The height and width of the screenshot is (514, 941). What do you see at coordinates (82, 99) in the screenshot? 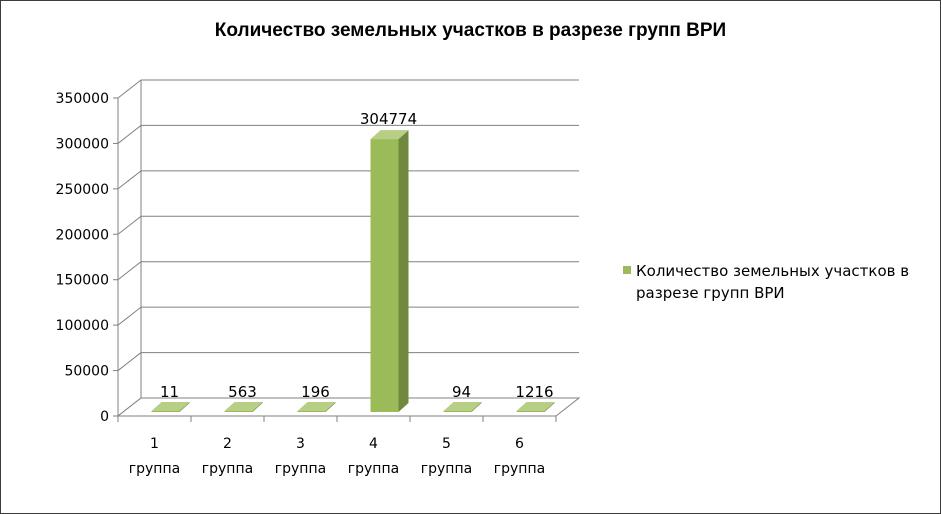
I see `y-tick-label: 350000` at bounding box center [82, 99].